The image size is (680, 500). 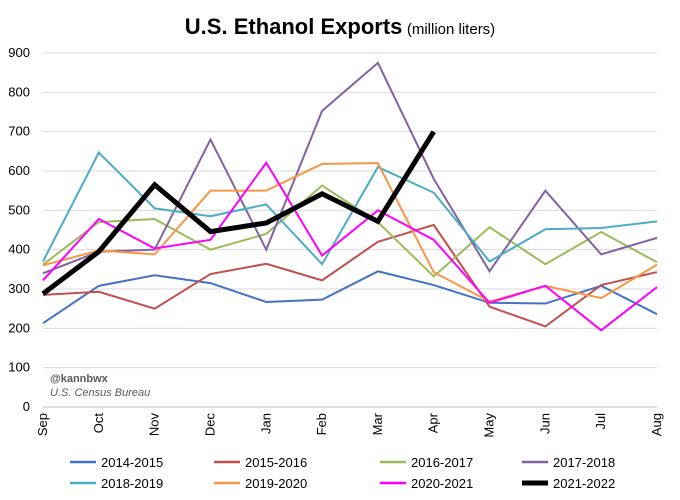 I want to click on annotation-handle: @kannbwx, so click(x=79, y=379).